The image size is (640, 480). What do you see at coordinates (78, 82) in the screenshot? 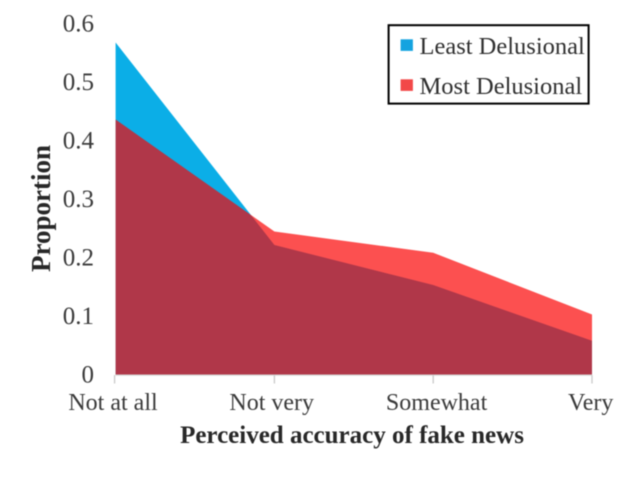
I see `svg-text: 0.5` at bounding box center [78, 82].